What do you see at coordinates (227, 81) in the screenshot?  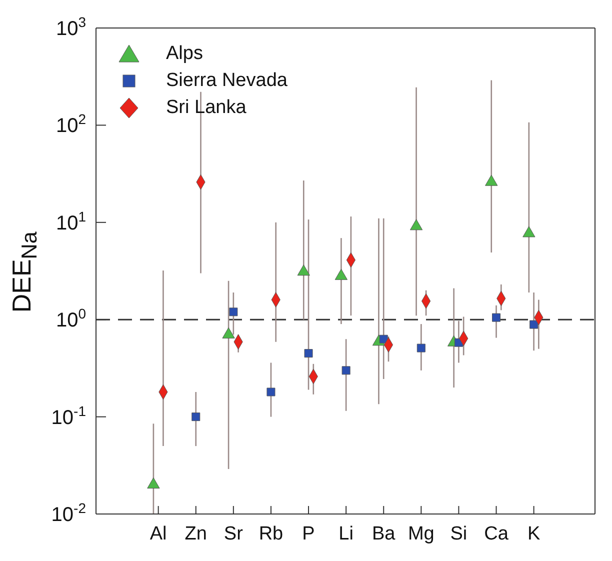 I see `legend-label: Sierra Nevada` at bounding box center [227, 81].